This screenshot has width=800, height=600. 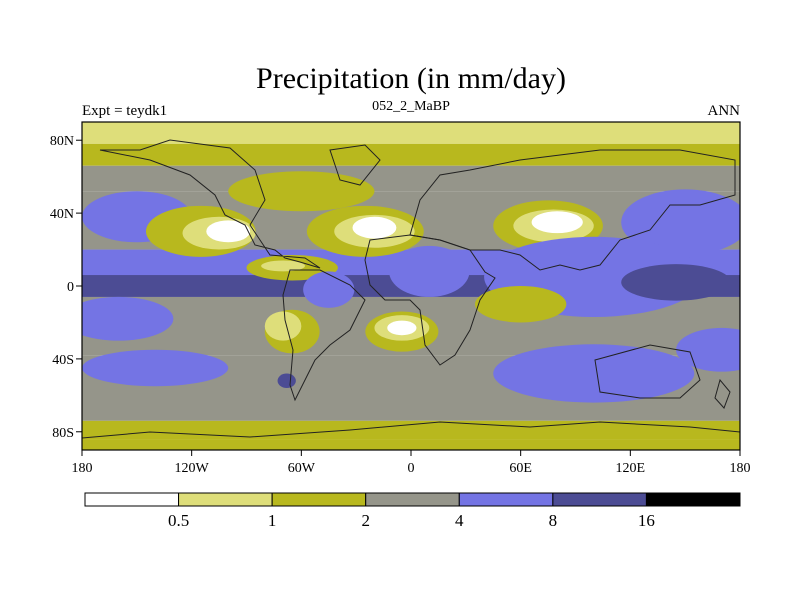 What do you see at coordinates (740, 468) in the screenshot?
I see `x-tick-label-6: 180` at bounding box center [740, 468].